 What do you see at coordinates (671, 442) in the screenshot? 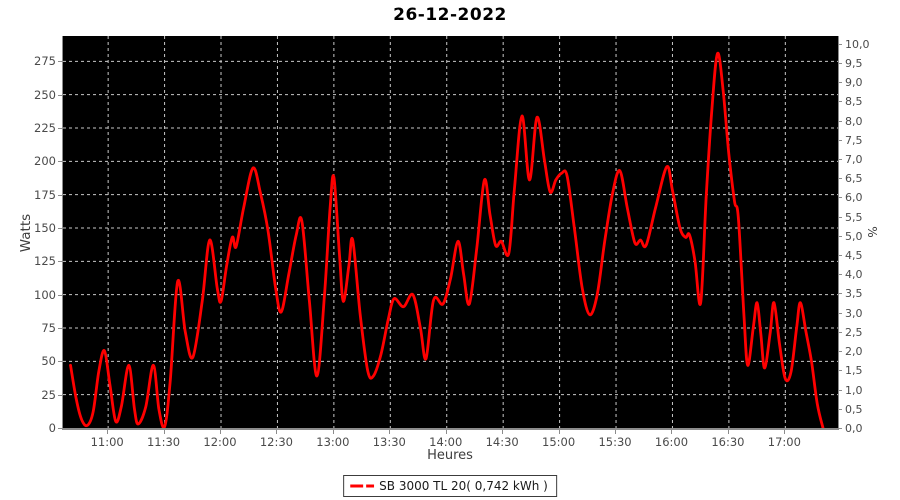
I see `x-axis-tick-label: 16:00` at bounding box center [671, 442].